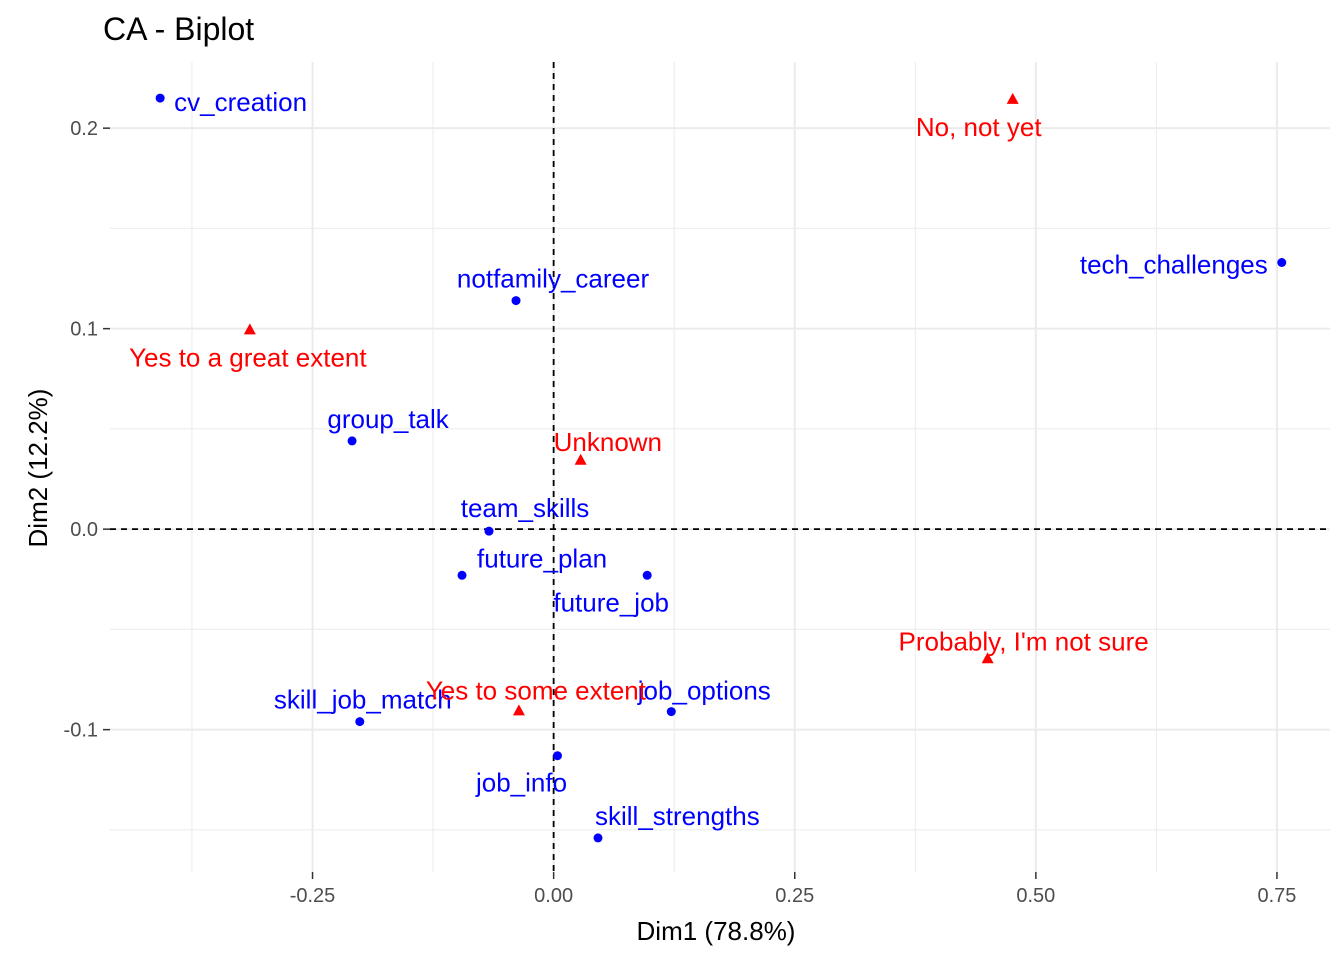  Describe the element at coordinates (249, 329) in the screenshot. I see `point-yes-to-a-great-extent` at that location.